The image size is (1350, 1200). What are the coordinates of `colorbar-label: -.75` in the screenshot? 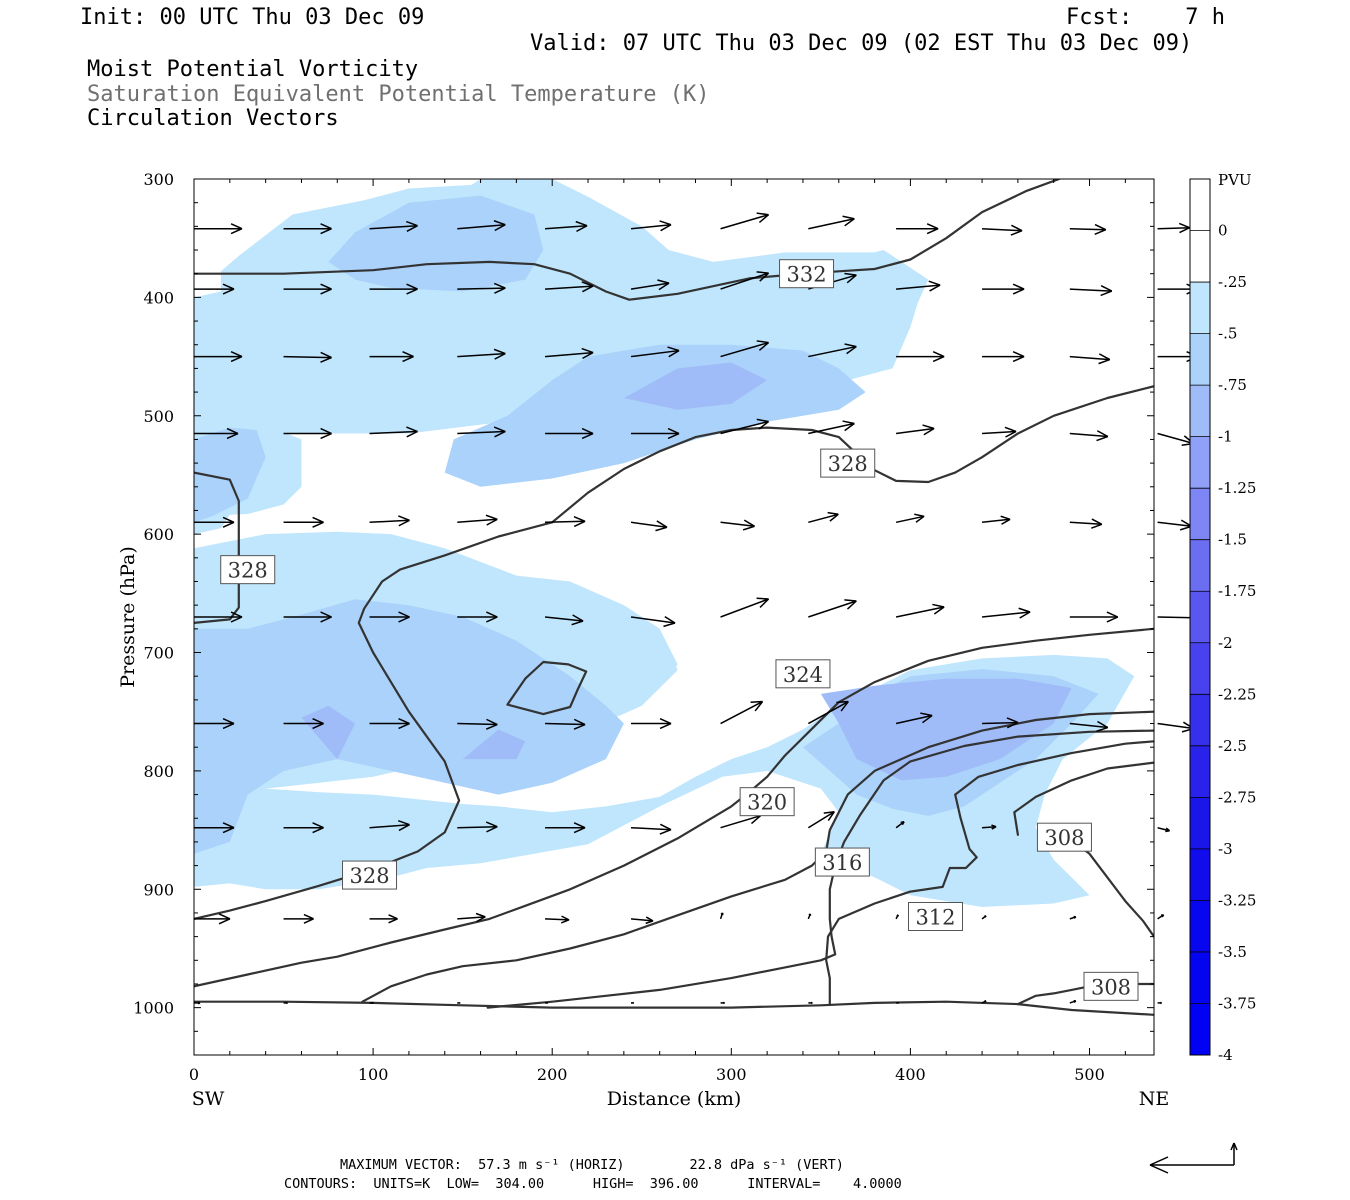 It's located at (1232, 385).